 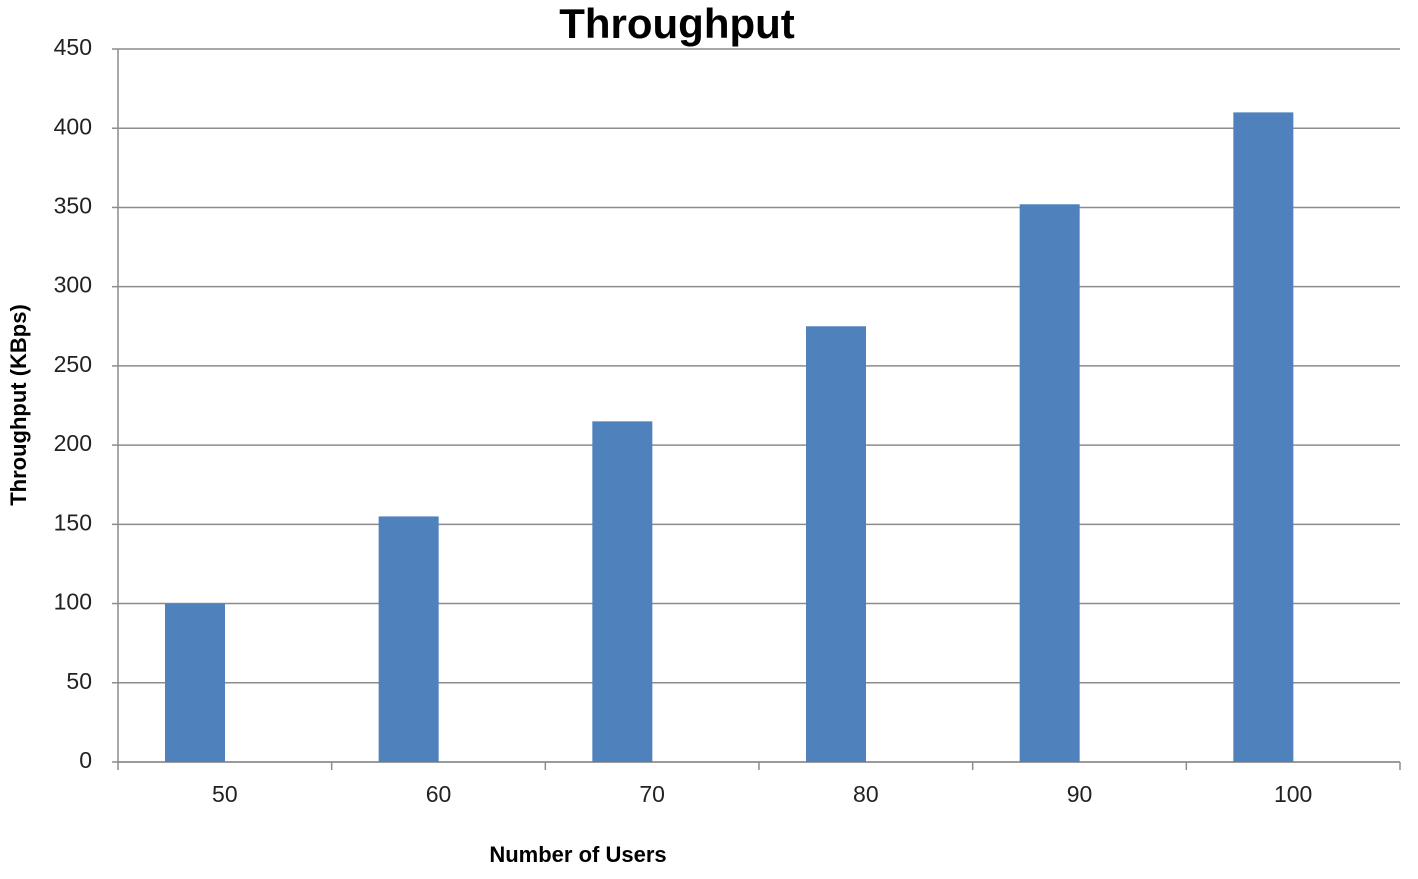 What do you see at coordinates (85, 760) in the screenshot?
I see `y-tick-label: 0` at bounding box center [85, 760].